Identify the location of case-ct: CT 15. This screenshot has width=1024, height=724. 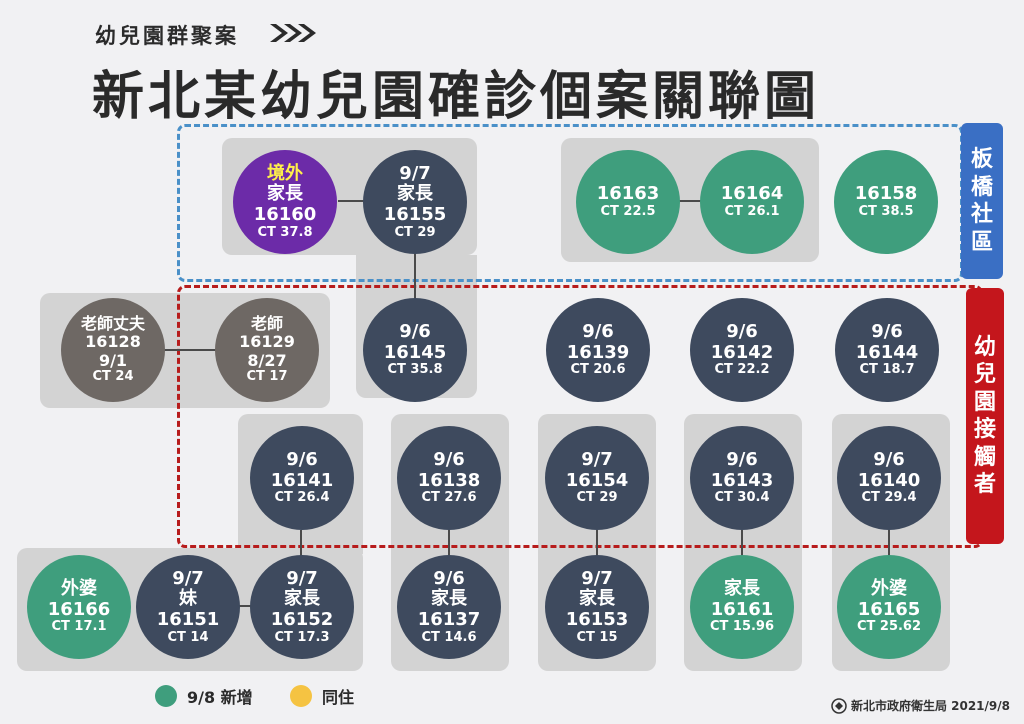
(597, 637).